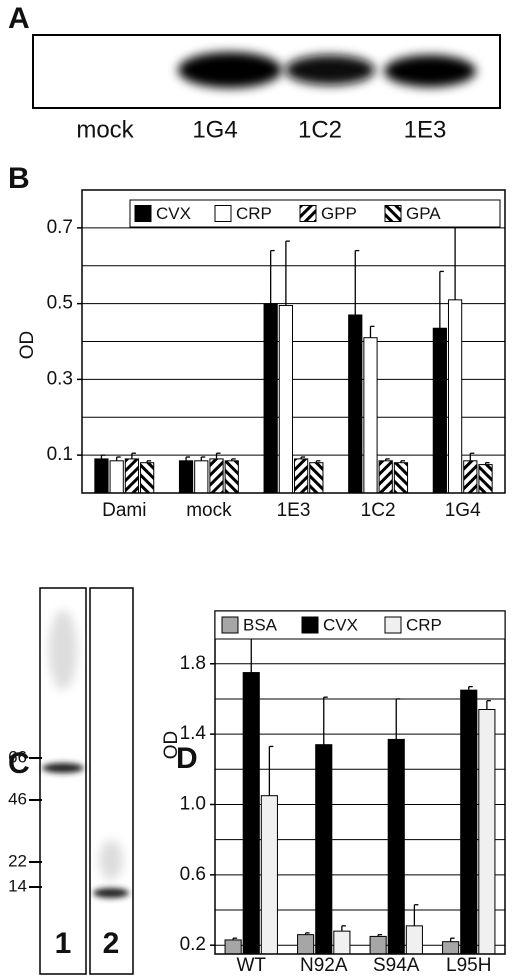 The image size is (520, 977). I want to click on x-tick-label: WT, so click(251, 965).